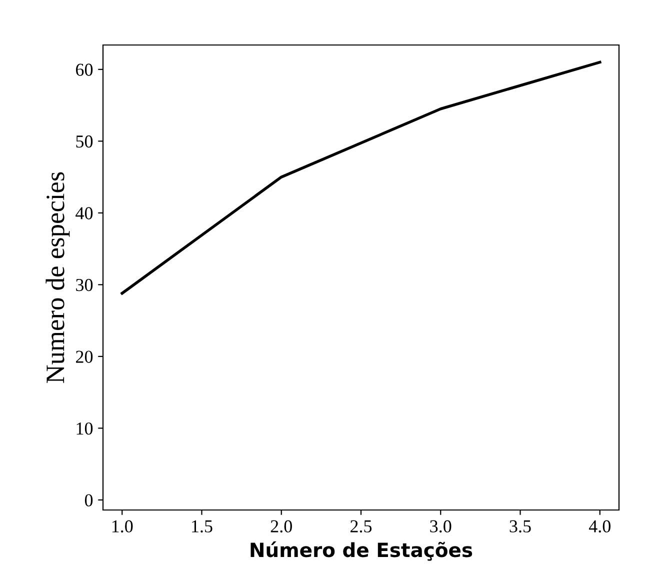 The height and width of the screenshot is (585, 645). Describe the element at coordinates (84, 285) in the screenshot. I see `y-tick-label: 30` at that location.